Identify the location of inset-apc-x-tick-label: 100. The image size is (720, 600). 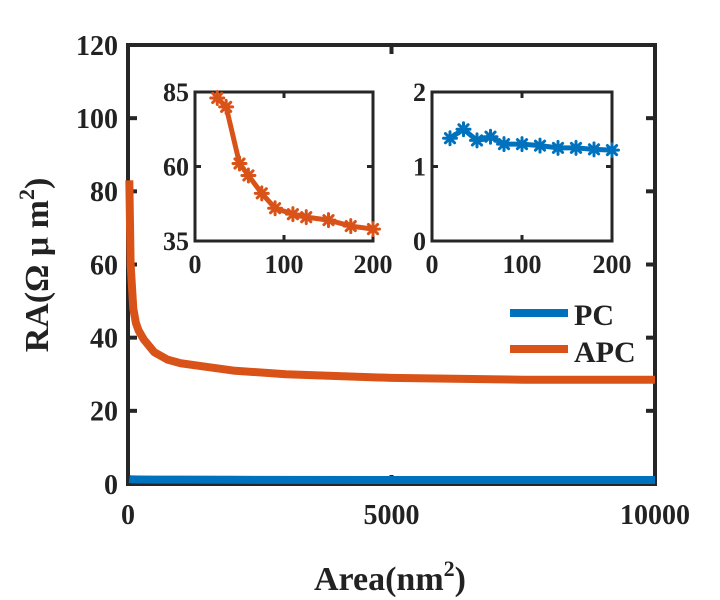
(284, 264).